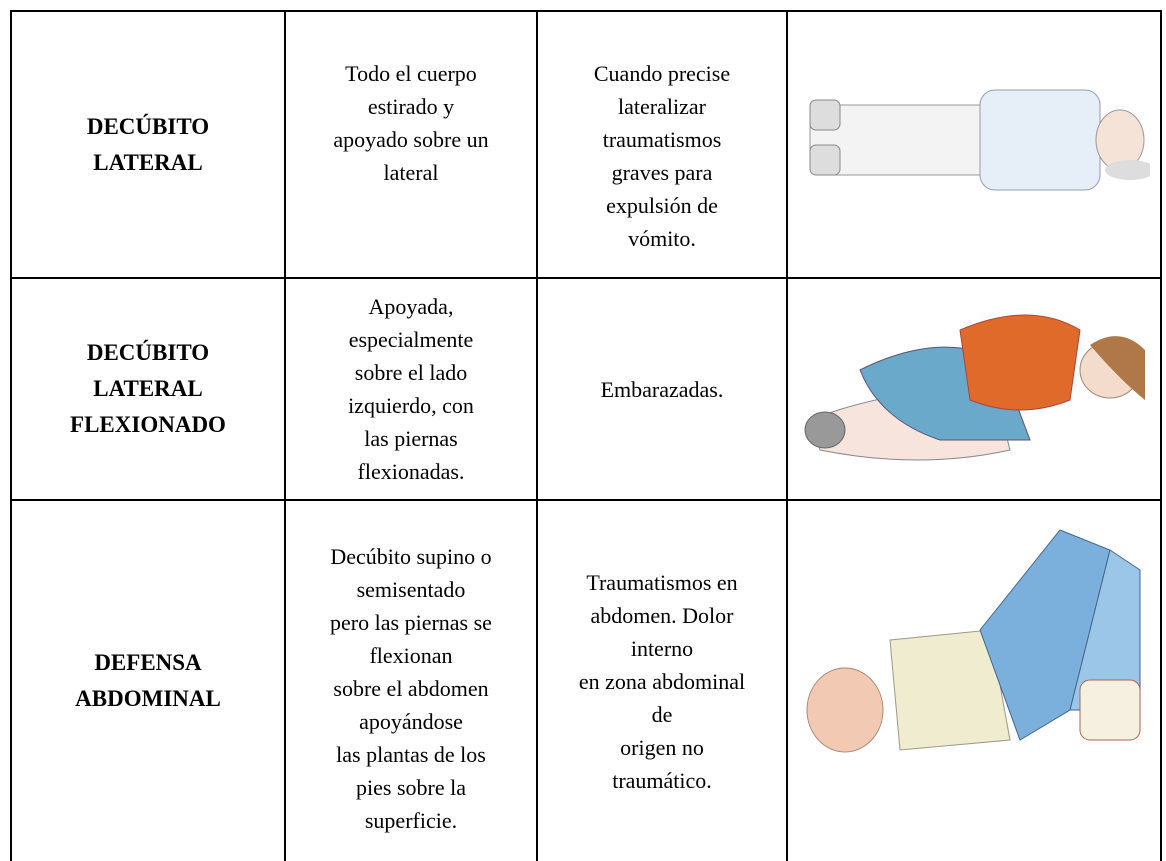 The image size is (1166, 861). Describe the element at coordinates (662, 73) in the screenshot. I see `cell-line: Cuando precise` at that location.